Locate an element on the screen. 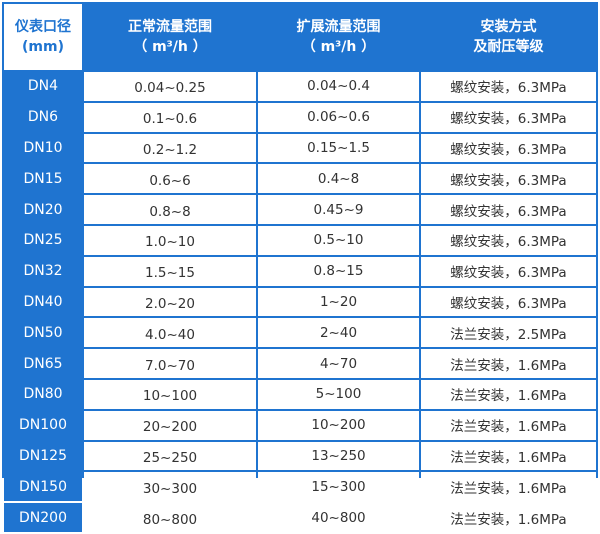 This screenshot has height=534, width=600. table-row: DN15 0.6~6 0.4~8 螺纹安装，6.3MPa is located at coordinates (300, 179).